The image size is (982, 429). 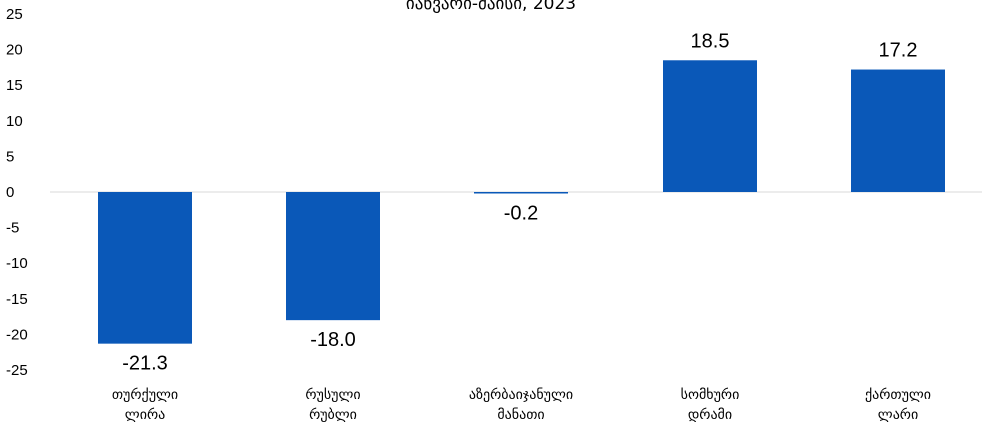 What do you see at coordinates (145, 364) in the screenshot?
I see `data-label: -21.3` at bounding box center [145, 364].